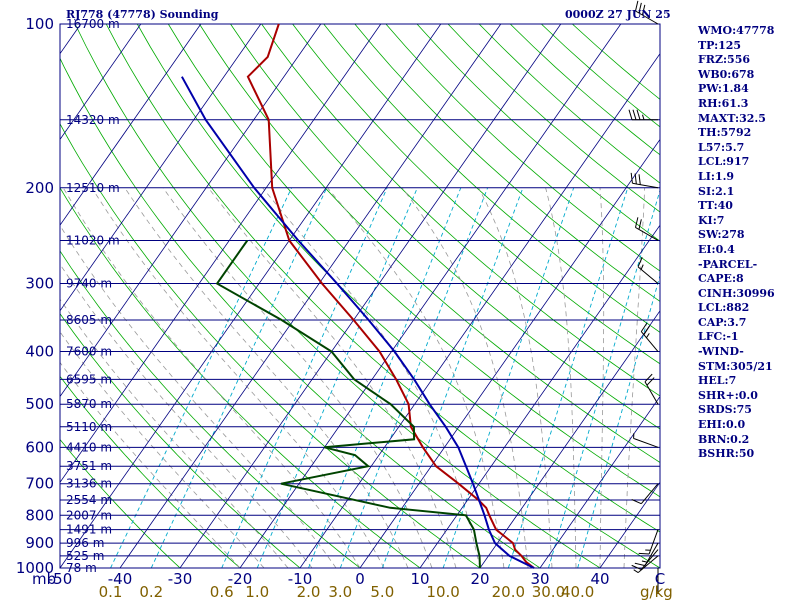 The width and height of the screenshot is (800, 600). I want to click on height-label: 525 m, so click(85, 556).